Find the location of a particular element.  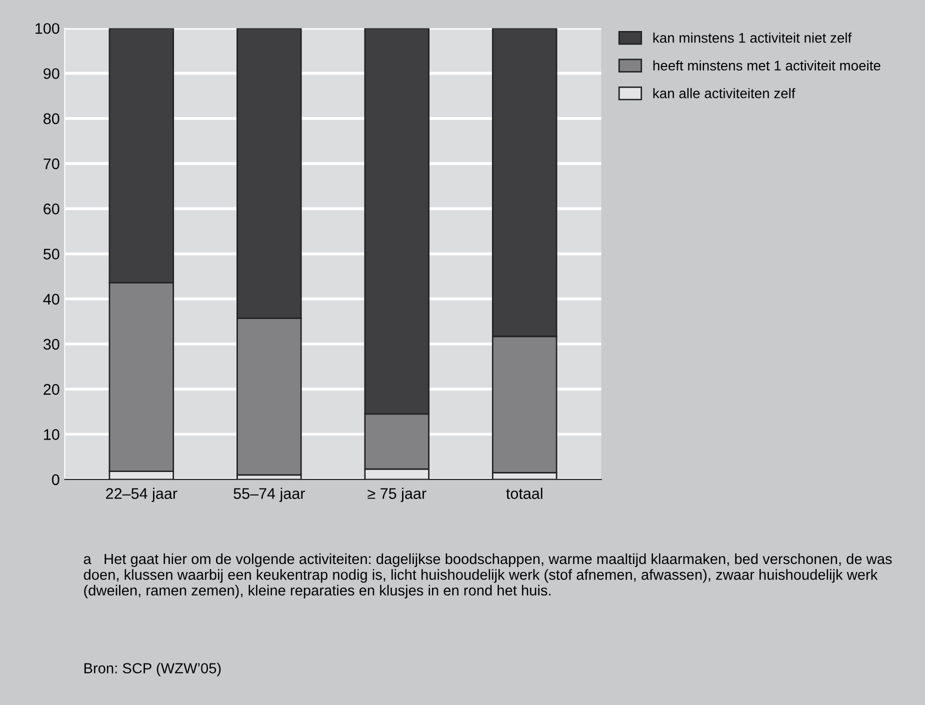

x-tick-label: totaal is located at coordinates (524, 493).